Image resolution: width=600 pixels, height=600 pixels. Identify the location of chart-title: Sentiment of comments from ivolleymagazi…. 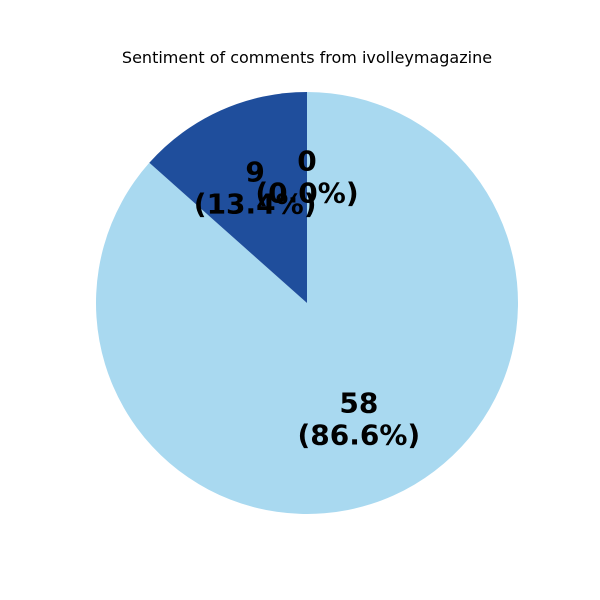
(307, 57).